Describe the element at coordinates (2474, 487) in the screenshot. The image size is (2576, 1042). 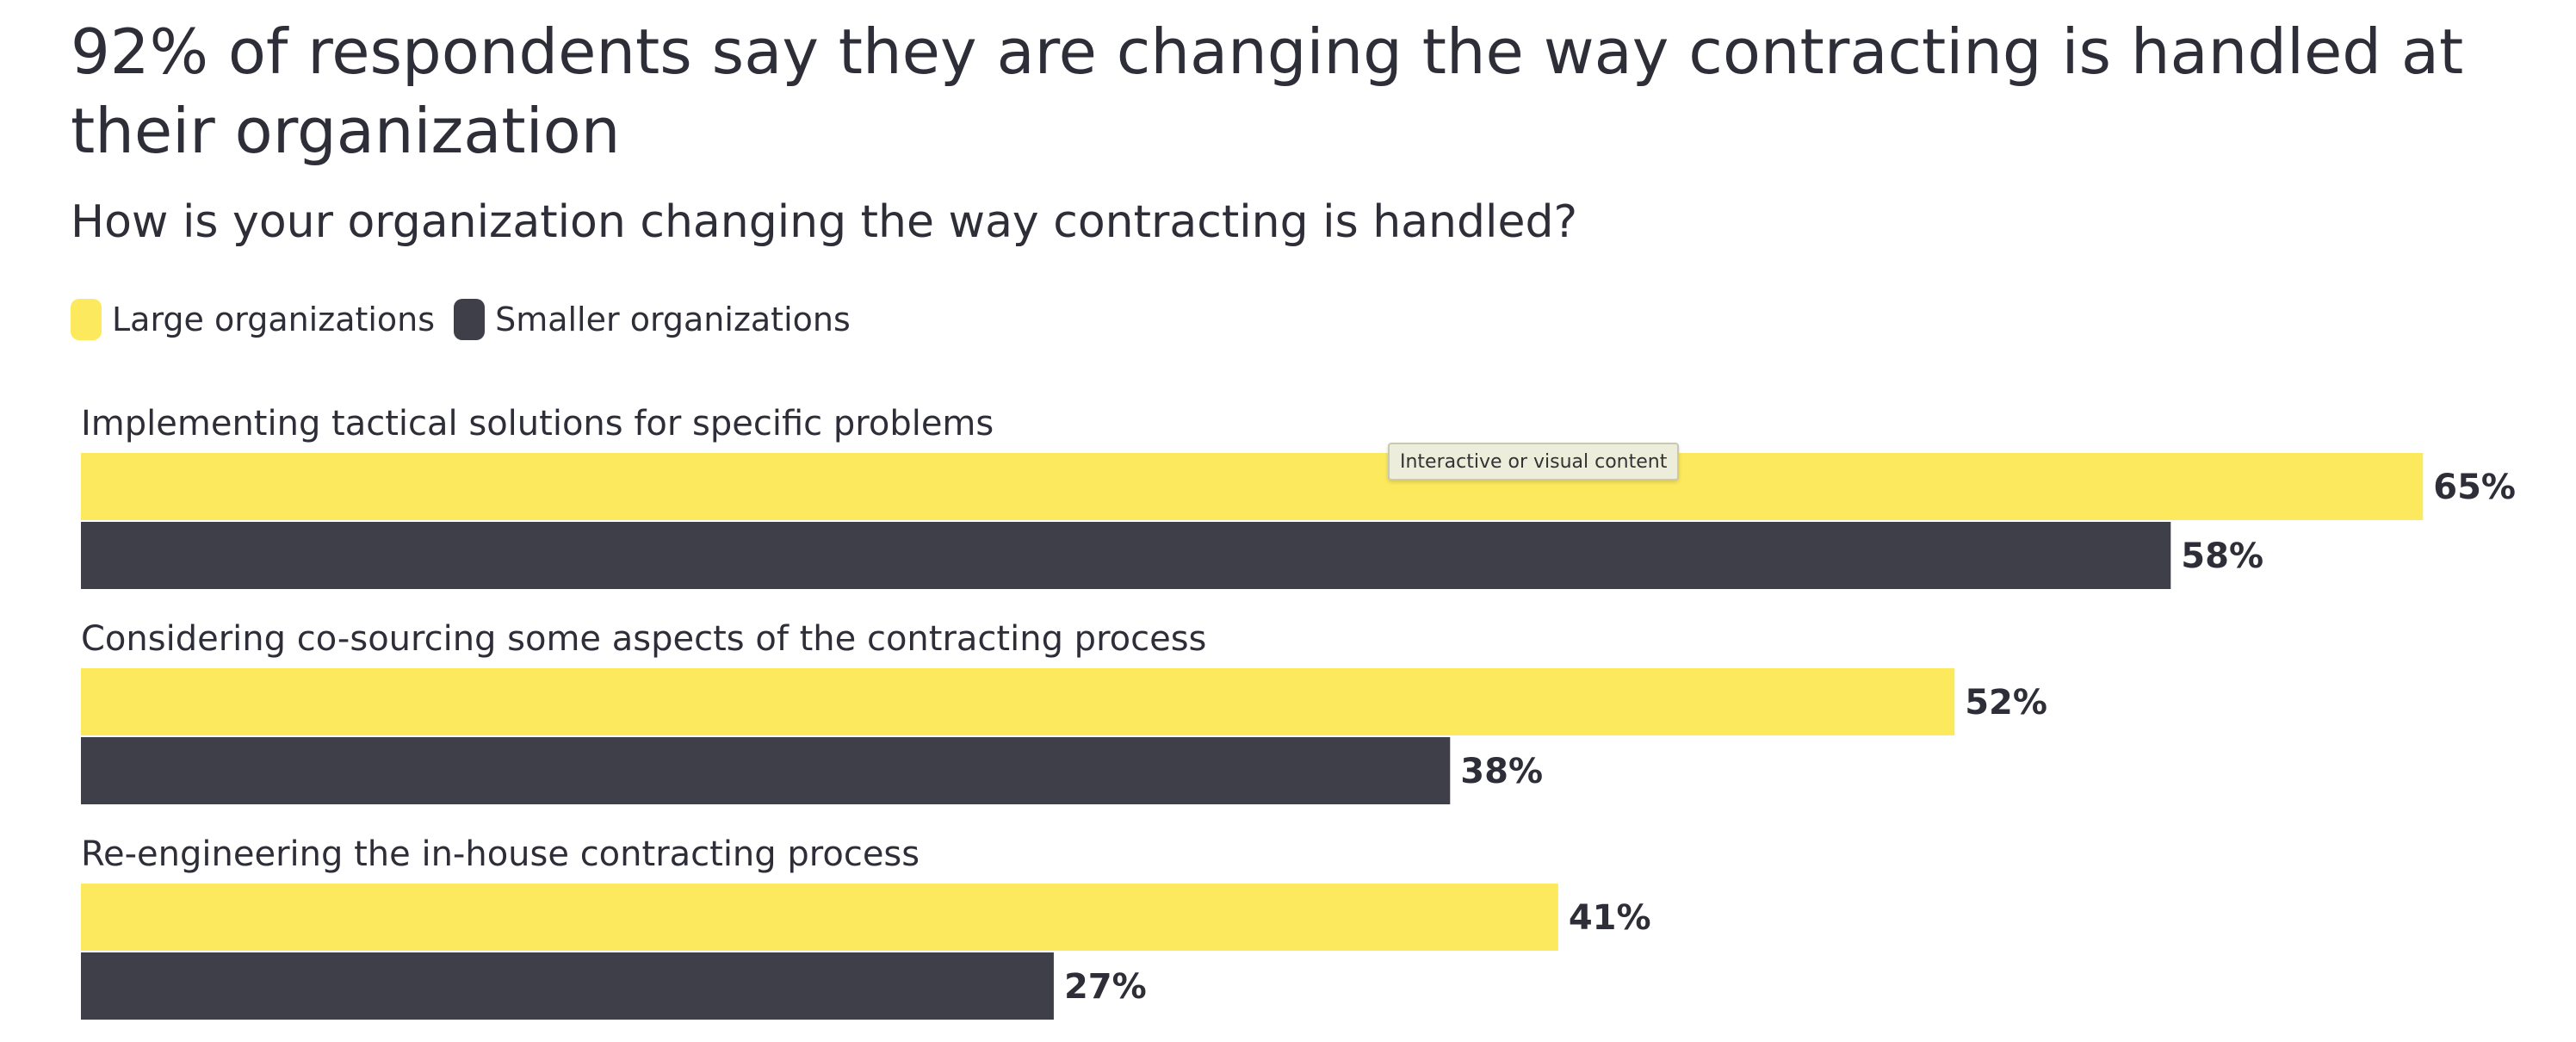
I see `value-label-large: 65%` at that location.